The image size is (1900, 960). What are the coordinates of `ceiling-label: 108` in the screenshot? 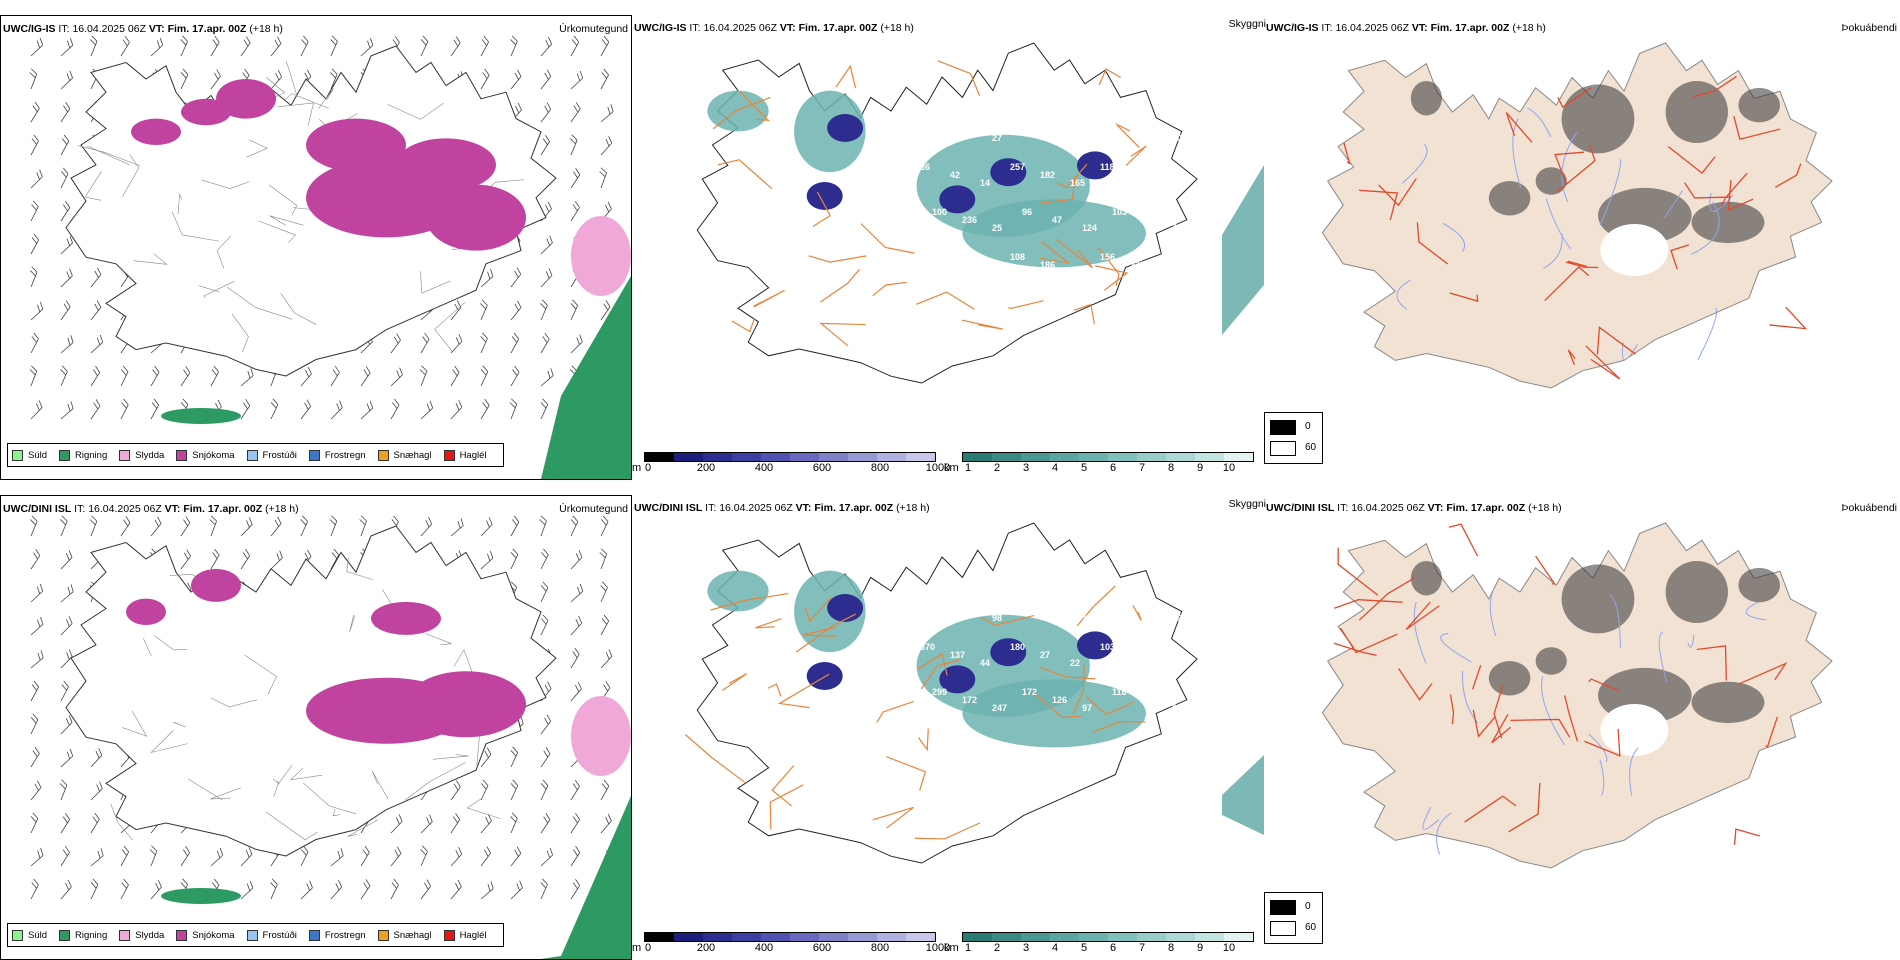 It's located at (1017, 257).